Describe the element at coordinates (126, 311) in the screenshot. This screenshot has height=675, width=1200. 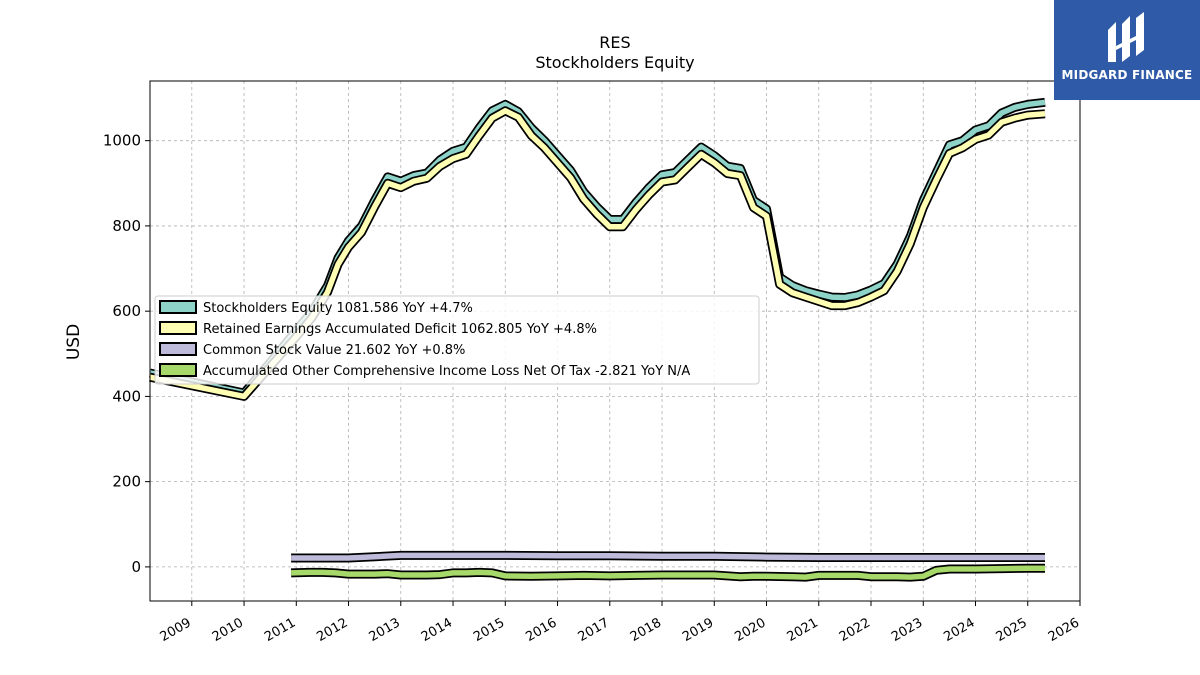
I see `y-tick-label: 600` at that location.